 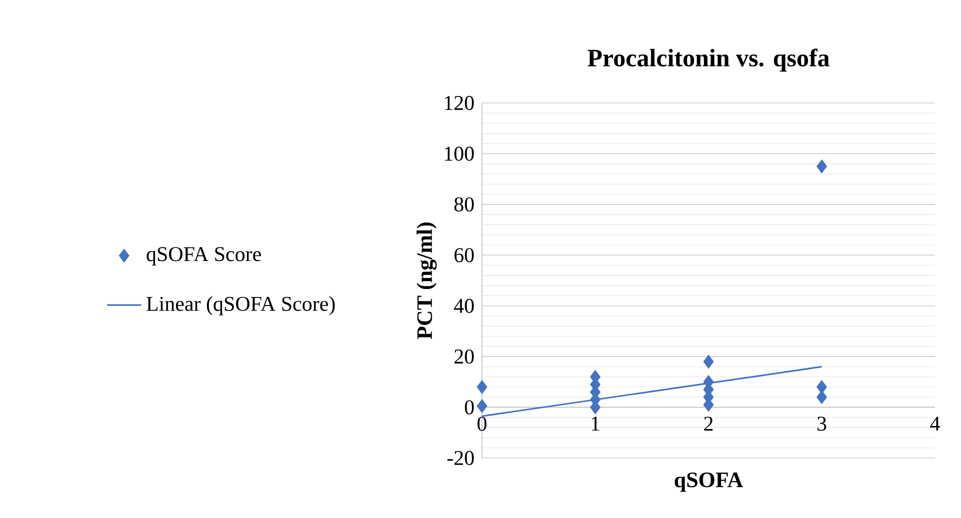 What do you see at coordinates (708, 482) in the screenshot?
I see `x-axis-title: qSOFA` at bounding box center [708, 482].